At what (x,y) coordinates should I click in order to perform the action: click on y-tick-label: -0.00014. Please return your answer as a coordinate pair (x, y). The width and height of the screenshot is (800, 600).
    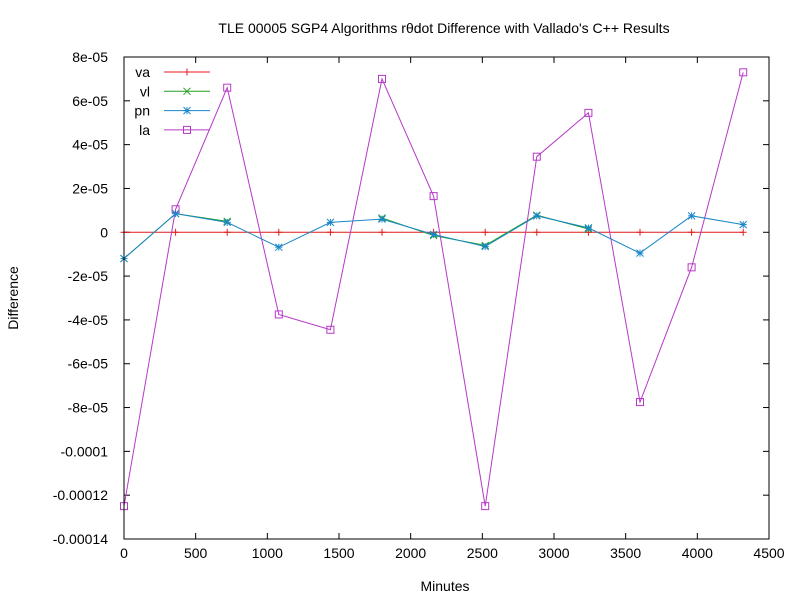
    Looking at the image, I should click on (80, 539).